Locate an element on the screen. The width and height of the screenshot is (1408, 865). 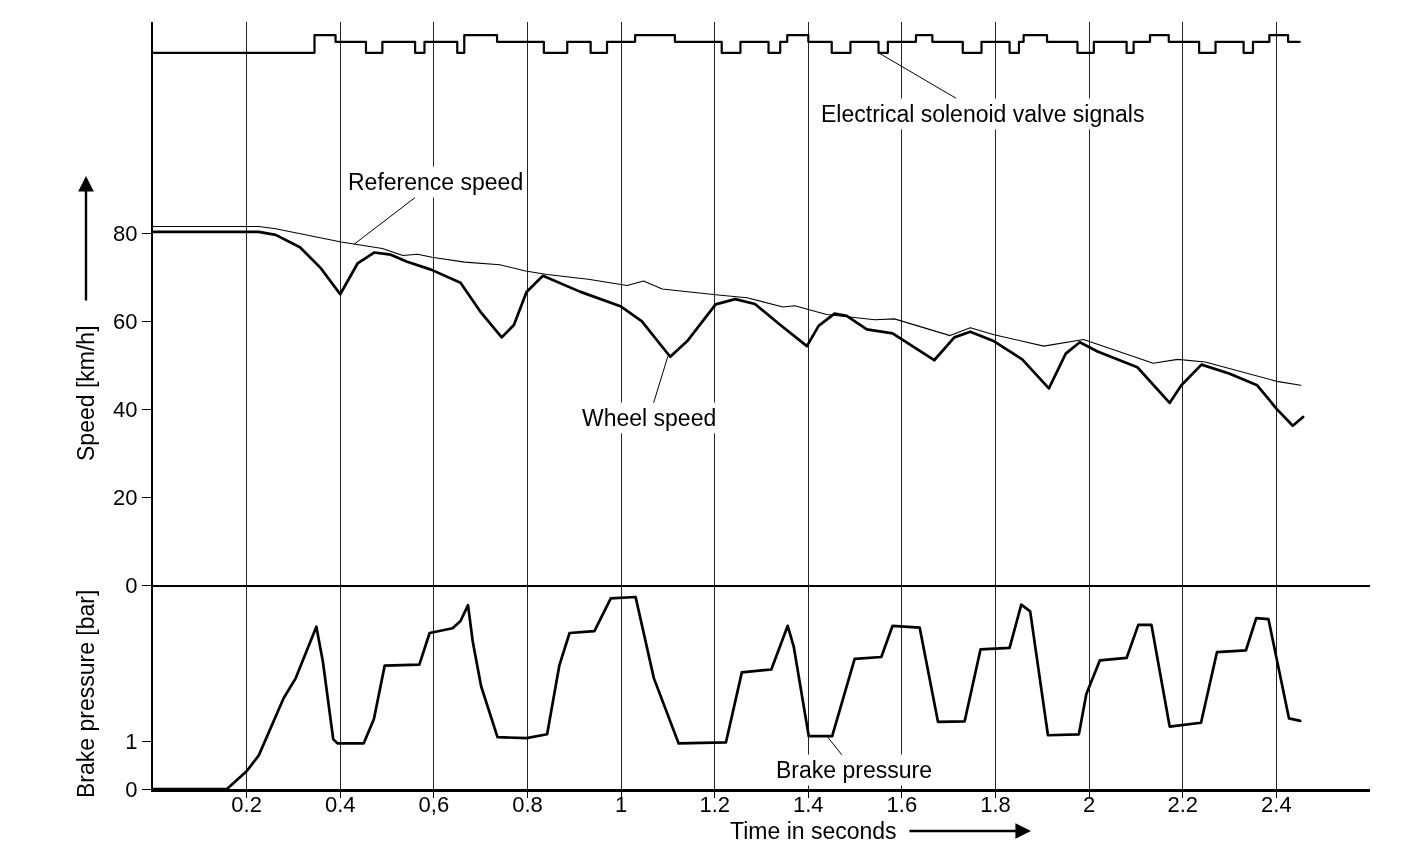
annotation: Wheel speed is located at coordinates (649, 418).